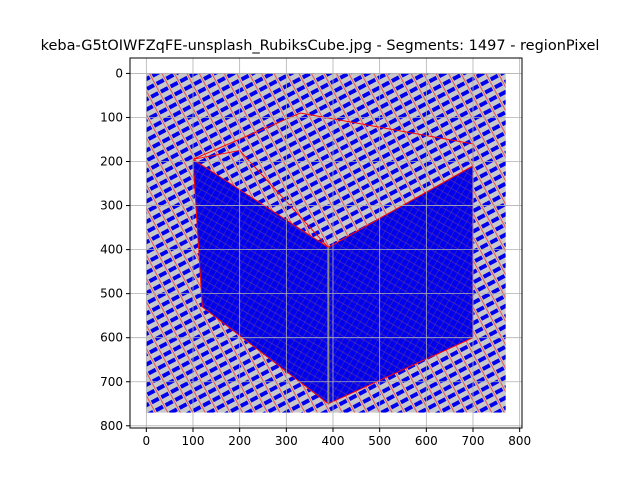 Image resolution: width=640 pixels, height=480 pixels. What do you see at coordinates (286, 441) in the screenshot?
I see `x-tick-label: 300` at bounding box center [286, 441].